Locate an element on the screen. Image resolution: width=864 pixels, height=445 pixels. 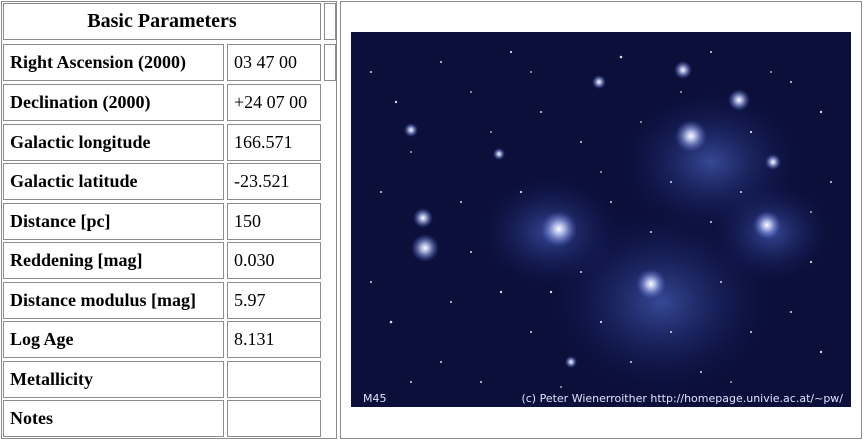
table-header: Basic Parameters is located at coordinates (162, 21).